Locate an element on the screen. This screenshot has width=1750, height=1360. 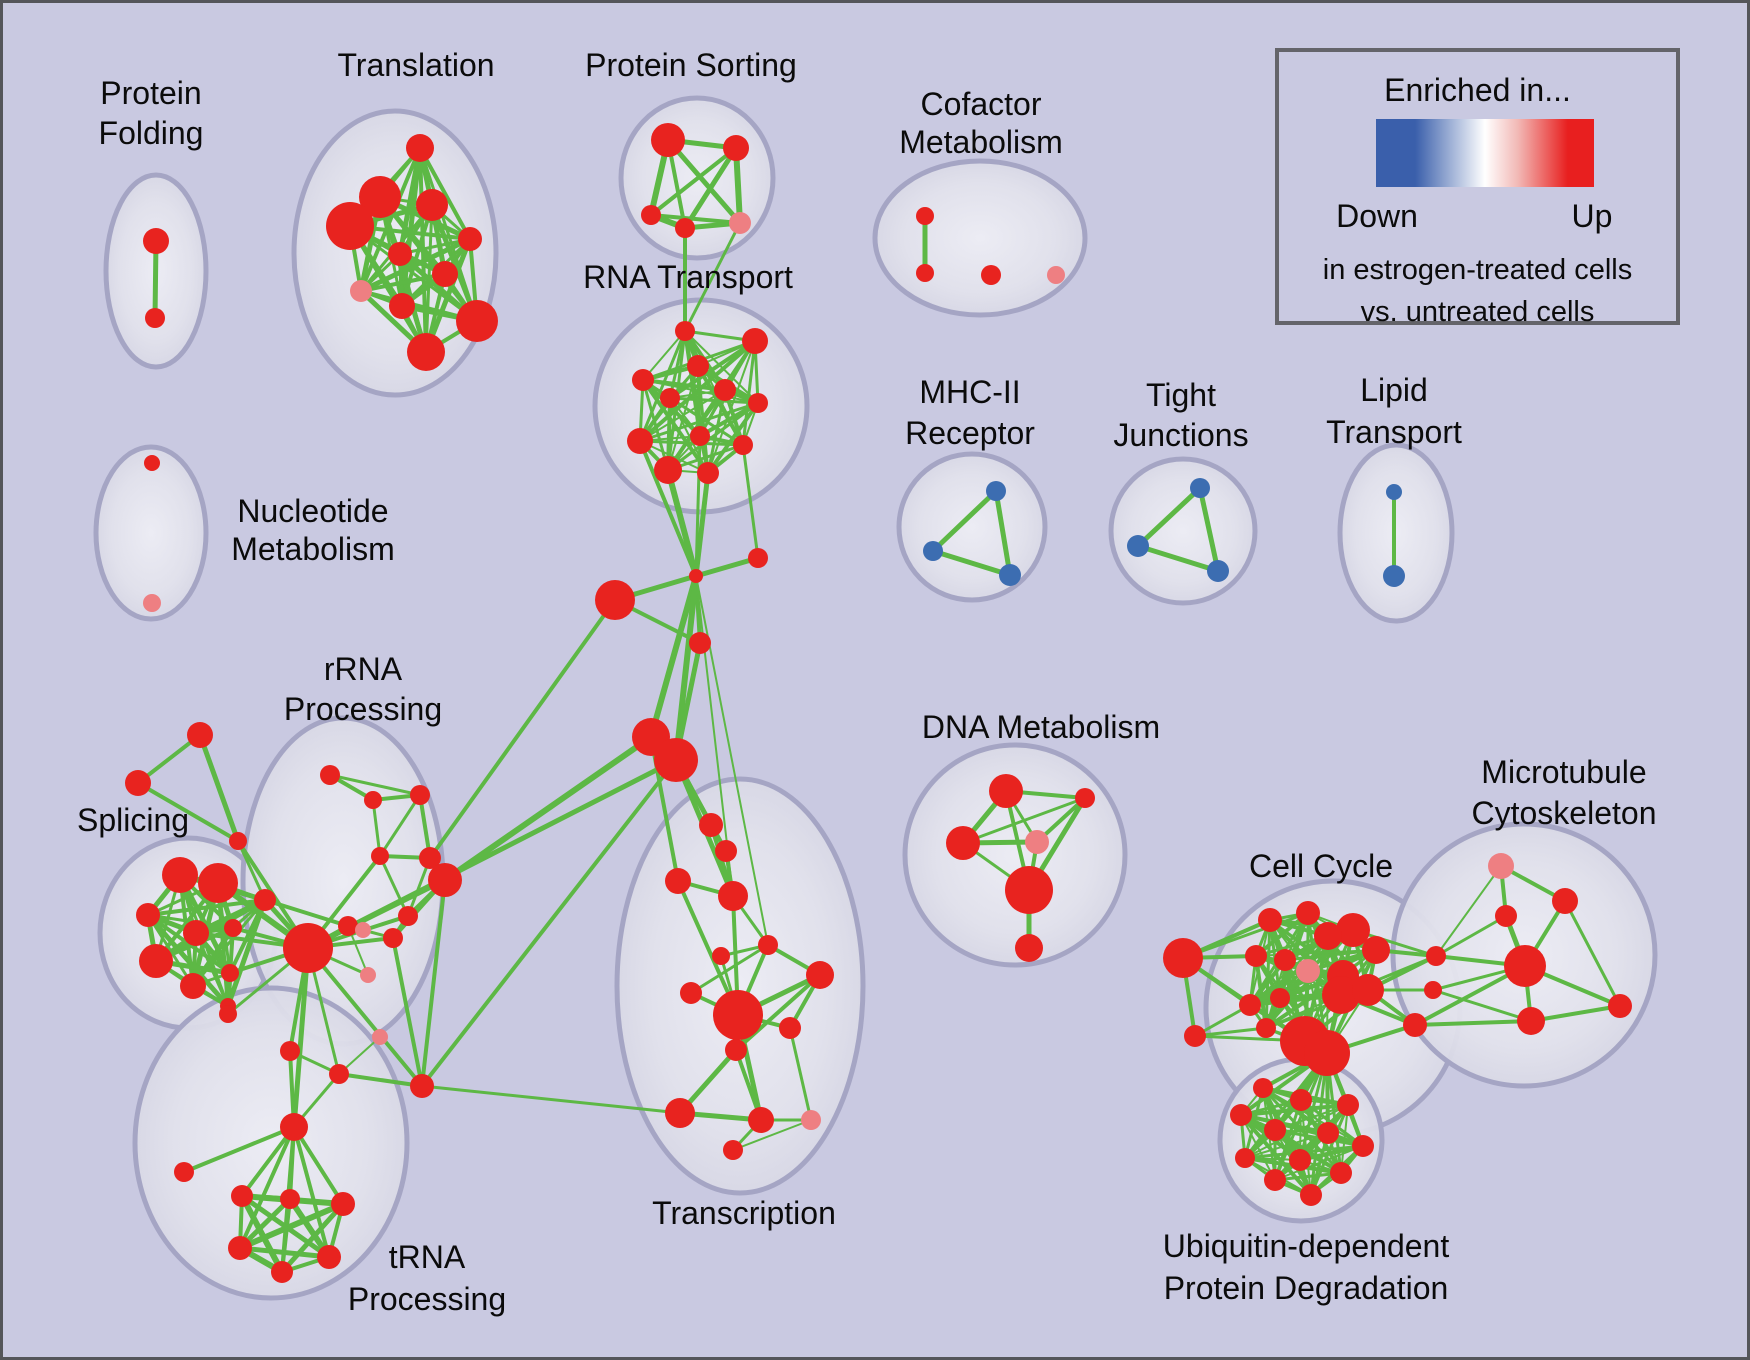
node-tl9 is located at coordinates (402, 306).